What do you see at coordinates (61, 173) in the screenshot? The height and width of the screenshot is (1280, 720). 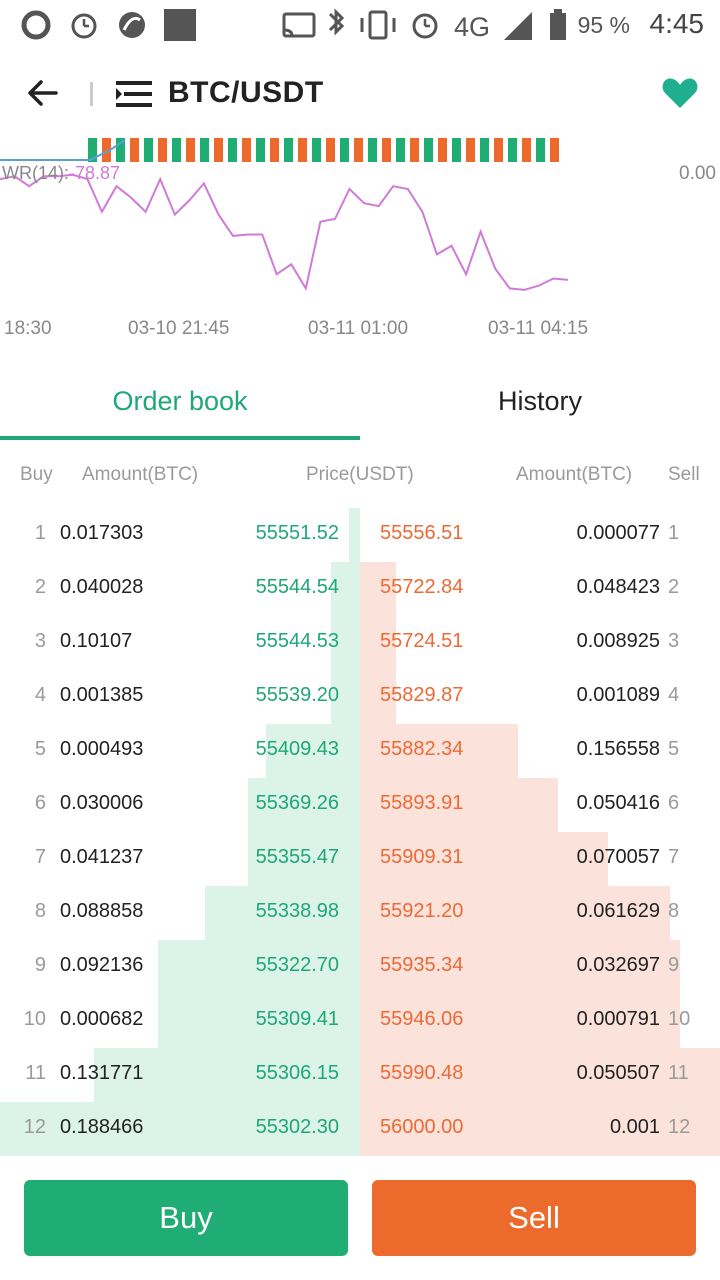 I see `wr-legend: WR(14):-78.87` at bounding box center [61, 173].